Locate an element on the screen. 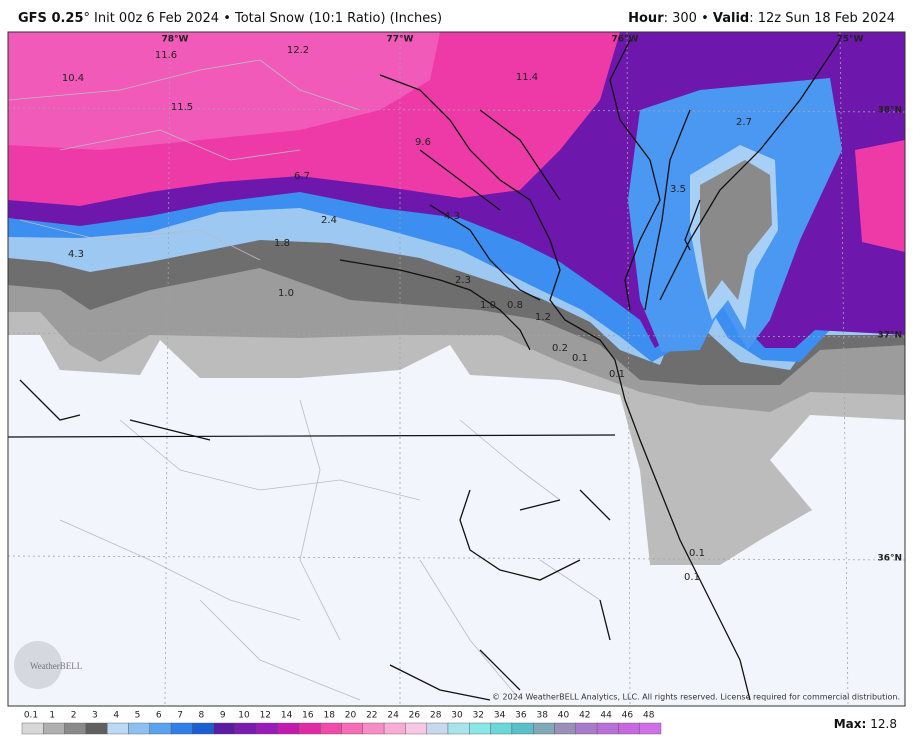 This screenshot has width=913, height=754. map-value-label: 0.2 is located at coordinates (560, 348).